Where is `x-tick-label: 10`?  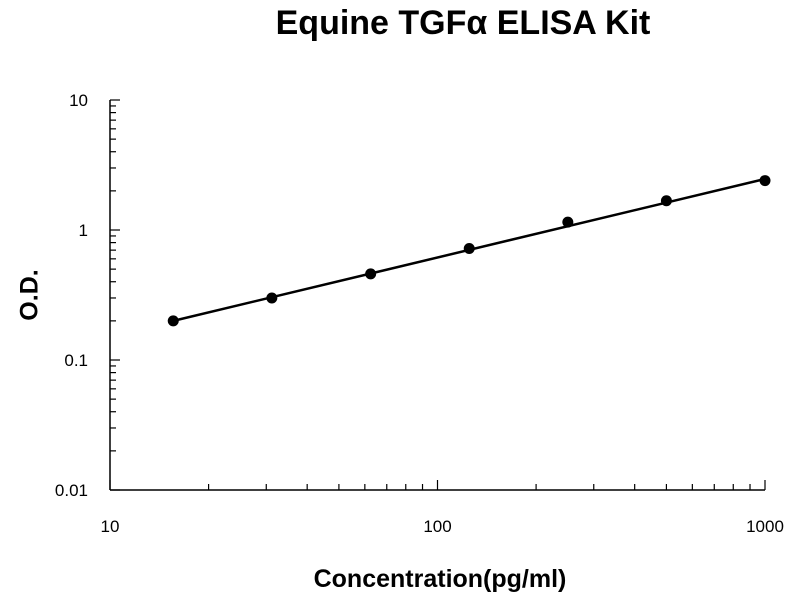
x-tick-label: 10 is located at coordinates (110, 526).